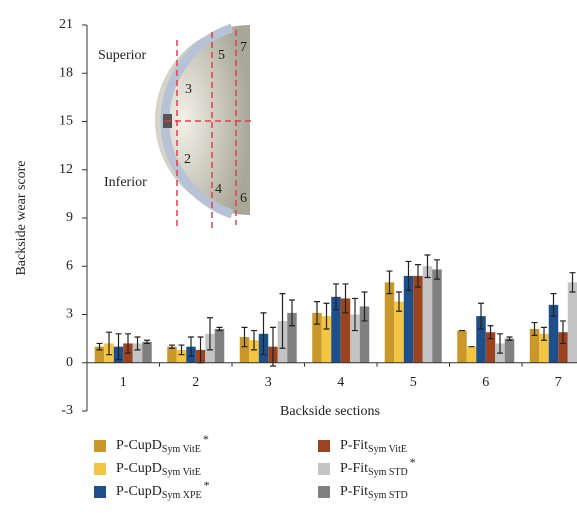 The height and width of the screenshot is (525, 577). Describe the element at coordinates (268, 382) in the screenshot. I see `x-tick-label: 3` at that location.